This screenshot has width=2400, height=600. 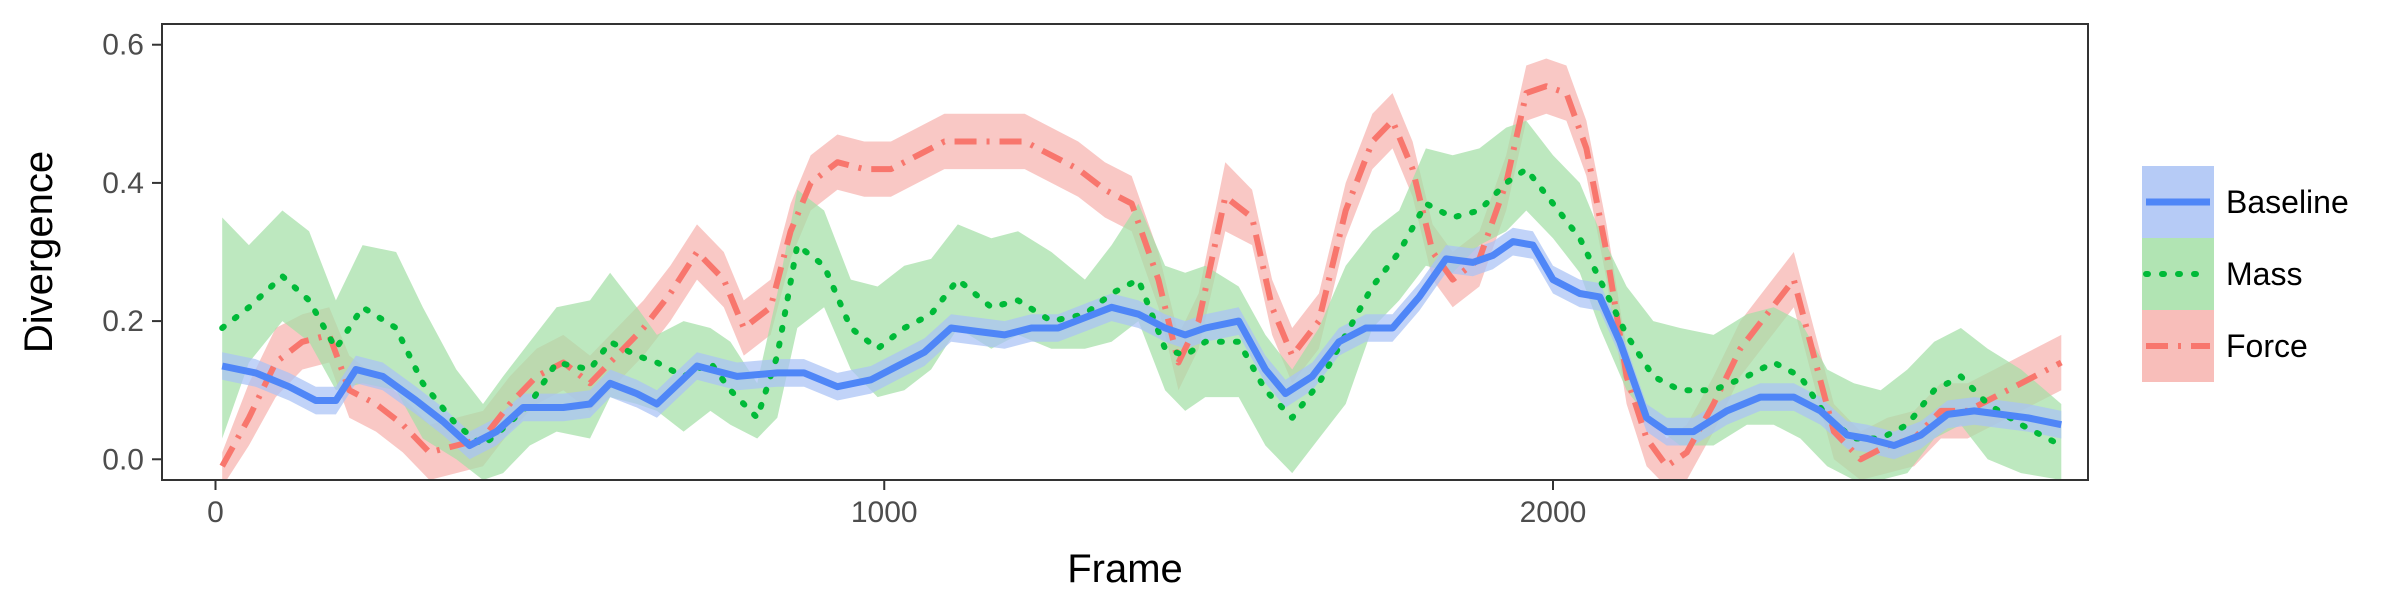 I want to click on y-axis: 0.0 0.2 0.4 0.6, so click(x=132, y=252).